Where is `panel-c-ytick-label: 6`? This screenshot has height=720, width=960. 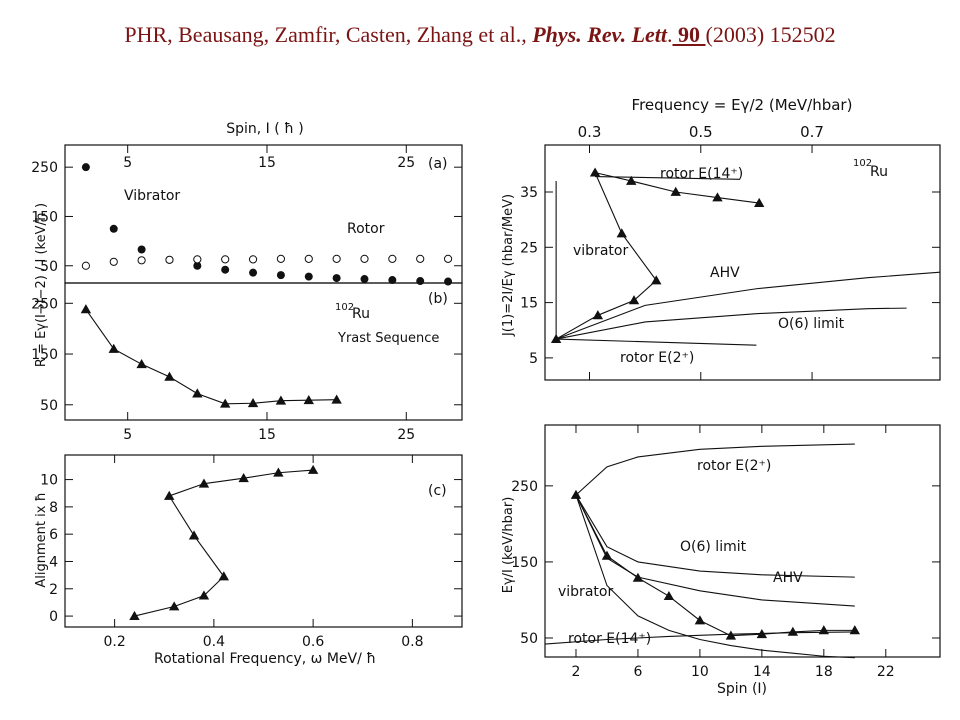
panel-c-ytick-label: 6 is located at coordinates (53, 535).